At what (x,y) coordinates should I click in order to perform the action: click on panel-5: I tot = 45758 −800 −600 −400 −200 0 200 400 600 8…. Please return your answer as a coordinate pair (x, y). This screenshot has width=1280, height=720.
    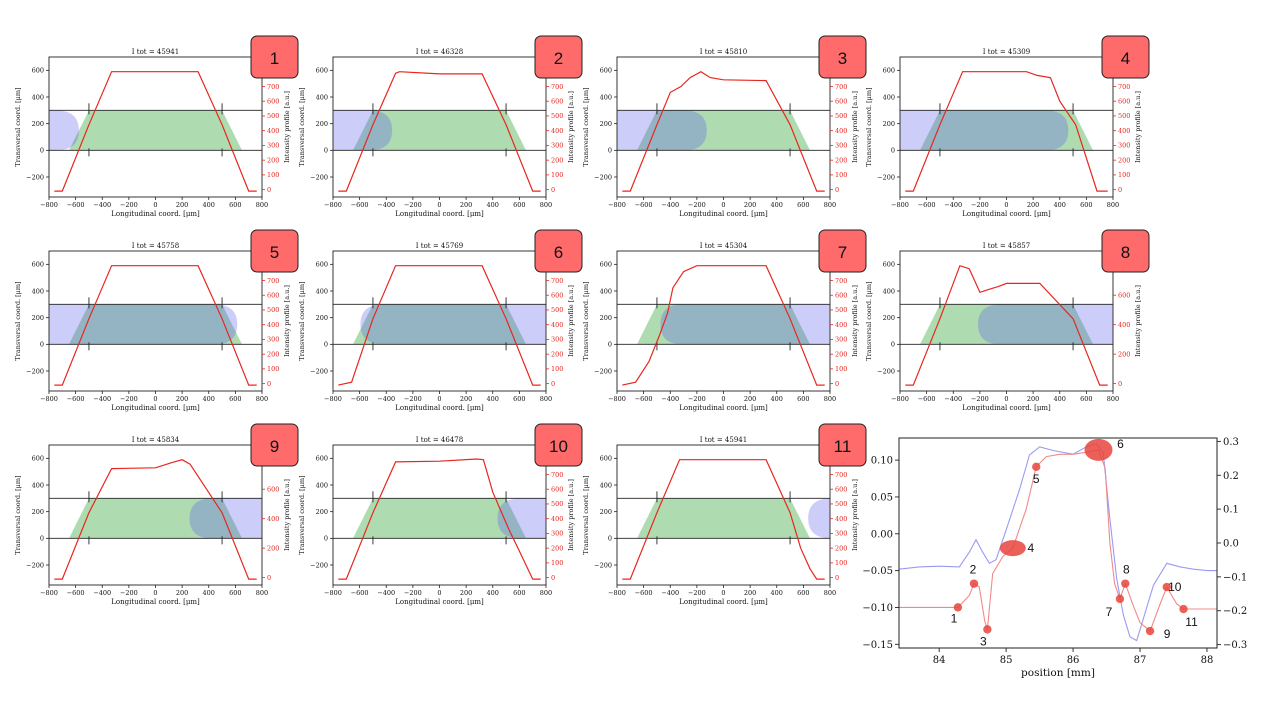
    Looking at the image, I should click on (156, 320).